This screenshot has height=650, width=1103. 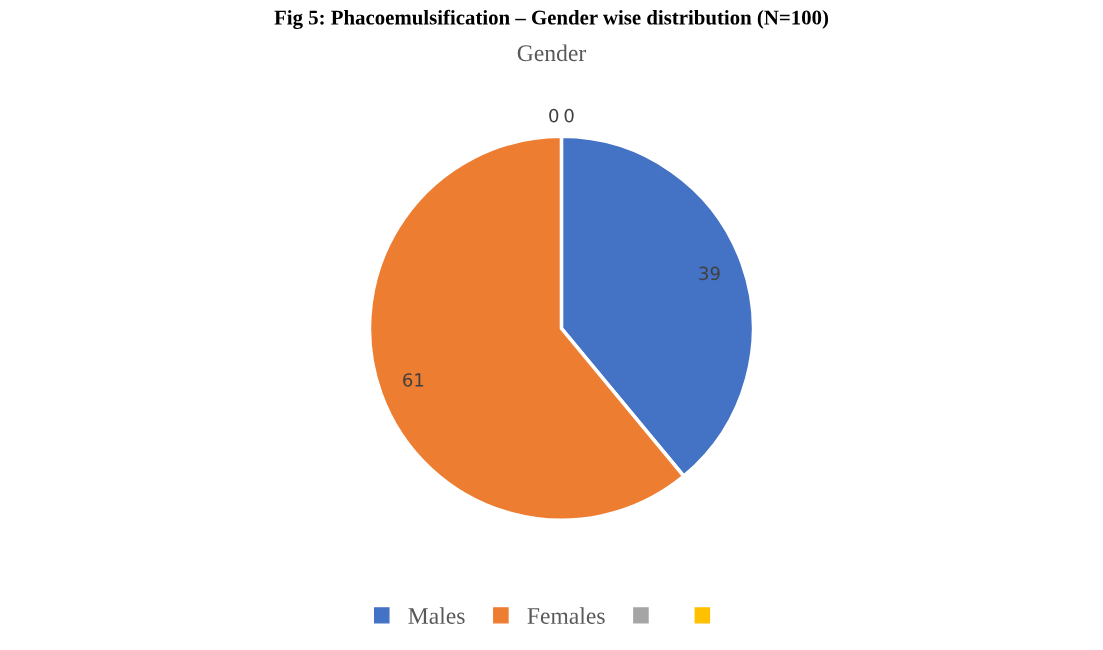 I want to click on legend-label: Males, so click(x=436, y=615).